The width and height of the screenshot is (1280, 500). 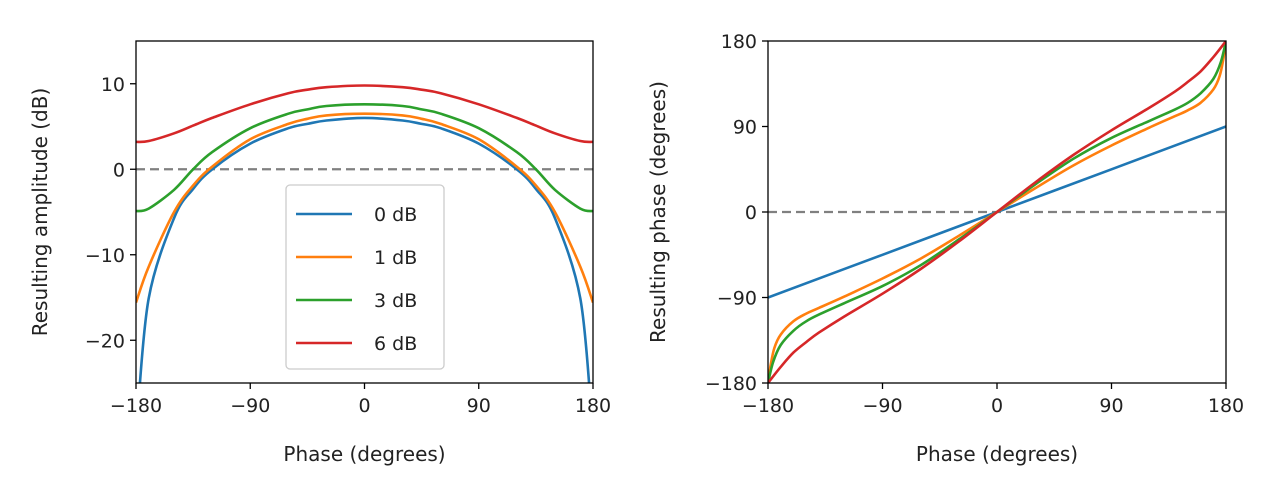 I want to click on legend: 0 dB 1 dB 3 dB 6 dB, so click(x=365, y=277).